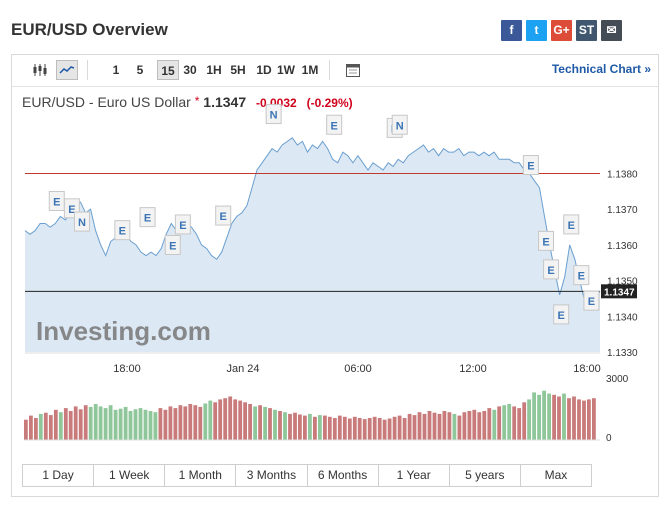 The height and width of the screenshot is (507, 669). I want to click on technical-chart-link: Technical Chart », so click(601, 69).